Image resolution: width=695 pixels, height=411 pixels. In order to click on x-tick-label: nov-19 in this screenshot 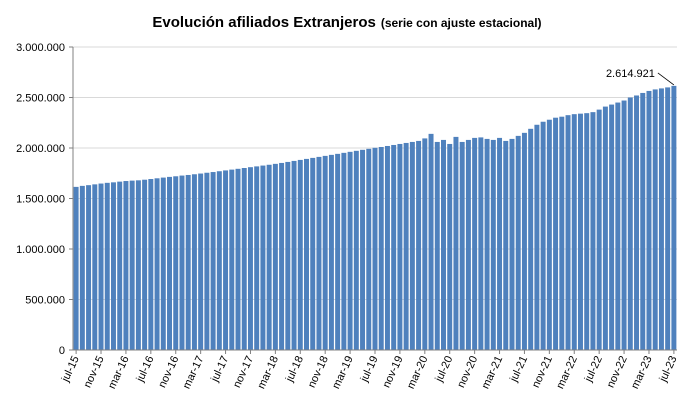, I will do `click(393, 372)`.